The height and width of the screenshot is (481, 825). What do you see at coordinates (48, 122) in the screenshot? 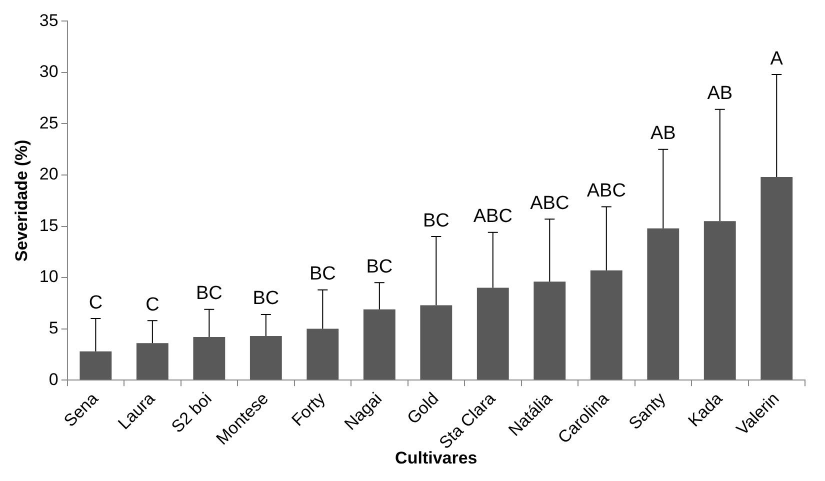
I see `y-tick-label: 25` at bounding box center [48, 122].